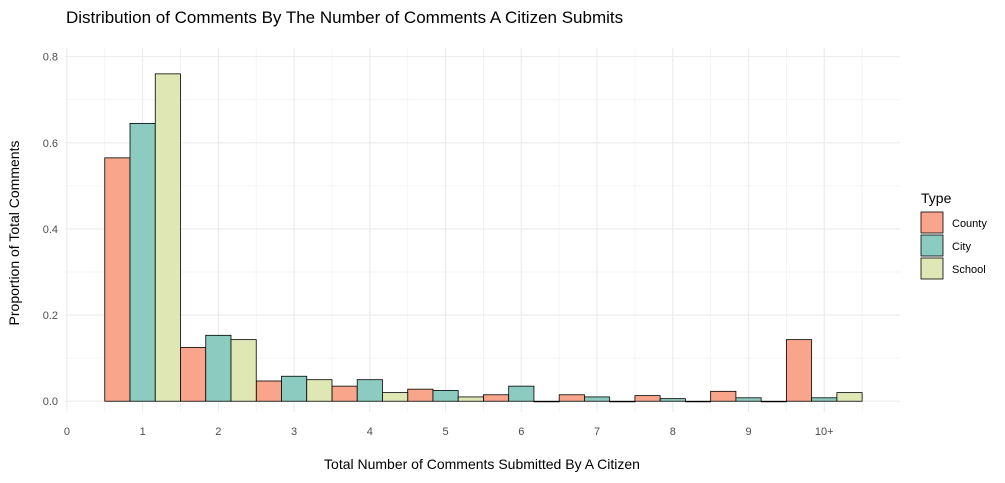 The height and width of the screenshot is (483, 1005). I want to click on y-axis-ticks: 0.0 0.2 0.4 0.6 0.8, so click(50, 230).